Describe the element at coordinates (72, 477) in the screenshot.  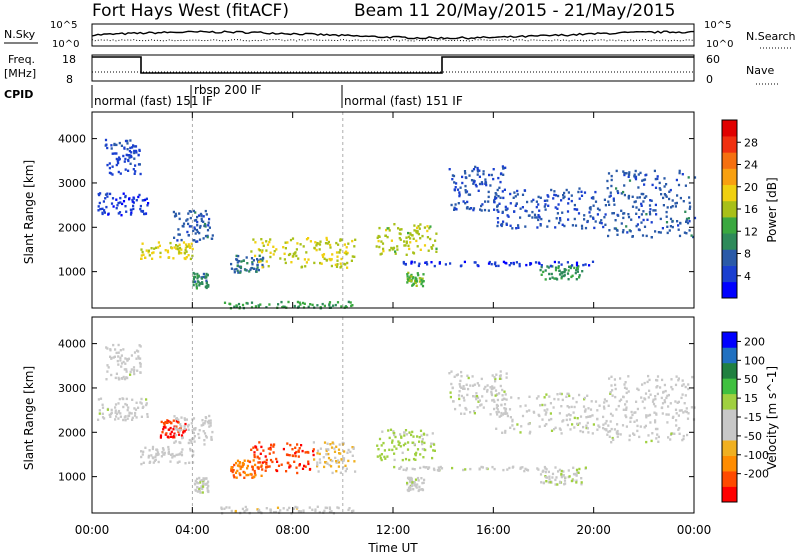
I see `y-tick-label: 1000` at that location.